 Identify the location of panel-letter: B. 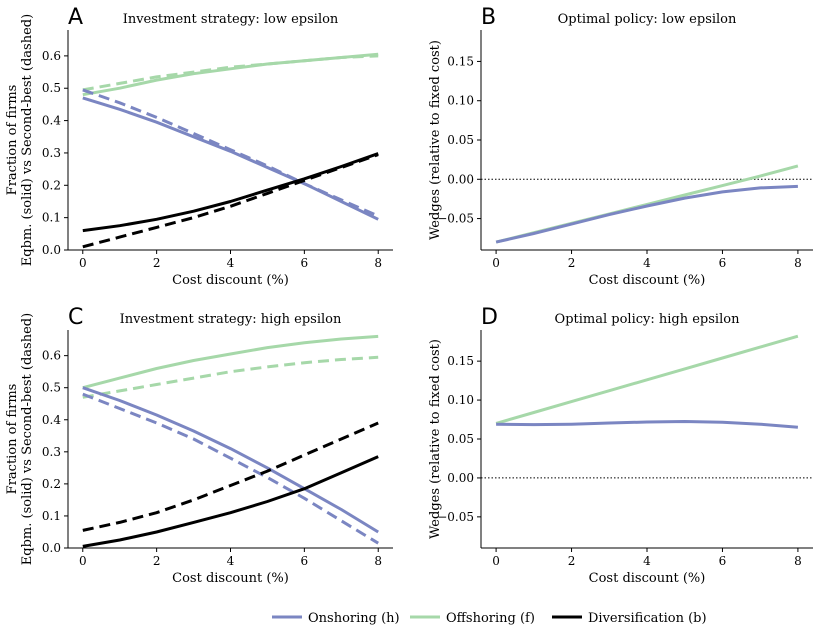
(488, 17).